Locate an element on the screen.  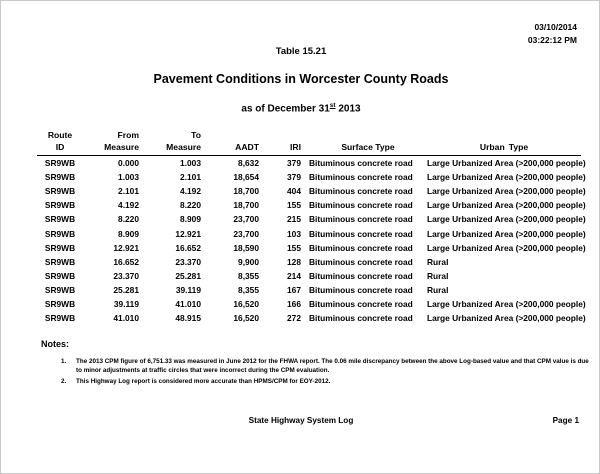
cell-to-measure: 12.921 is located at coordinates (188, 233).